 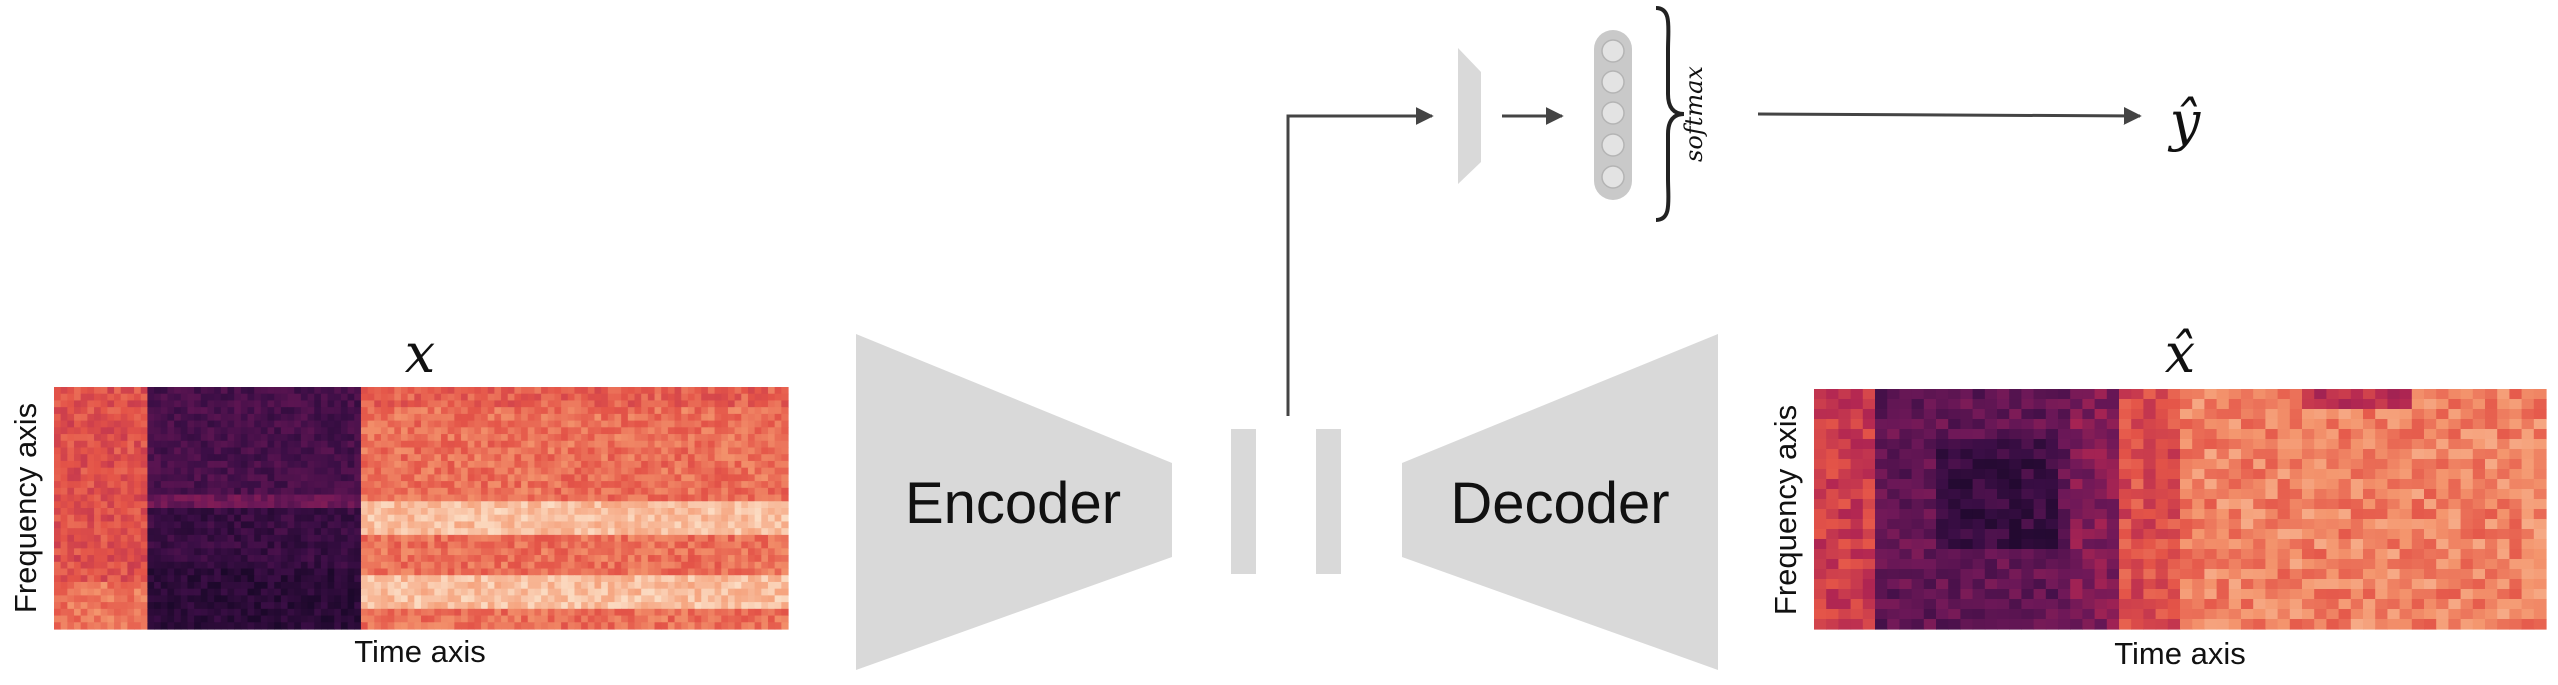 What do you see at coordinates (1949, 115) in the screenshot?
I see `softmax-to-prediction-arrow` at bounding box center [1949, 115].